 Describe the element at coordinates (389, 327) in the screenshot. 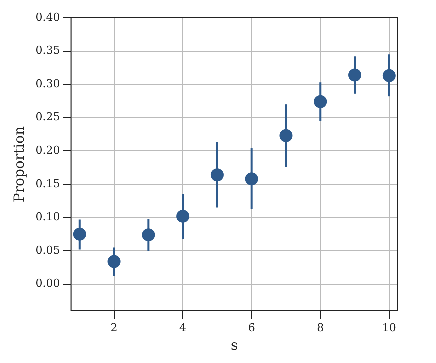

I see `x-tick-label: 10` at that location.